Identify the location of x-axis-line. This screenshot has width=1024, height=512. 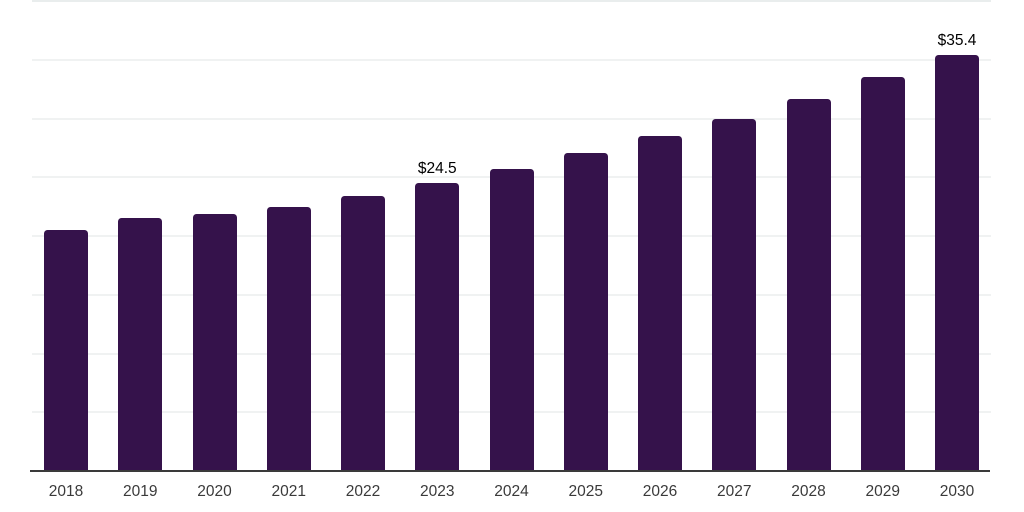
(510, 471).